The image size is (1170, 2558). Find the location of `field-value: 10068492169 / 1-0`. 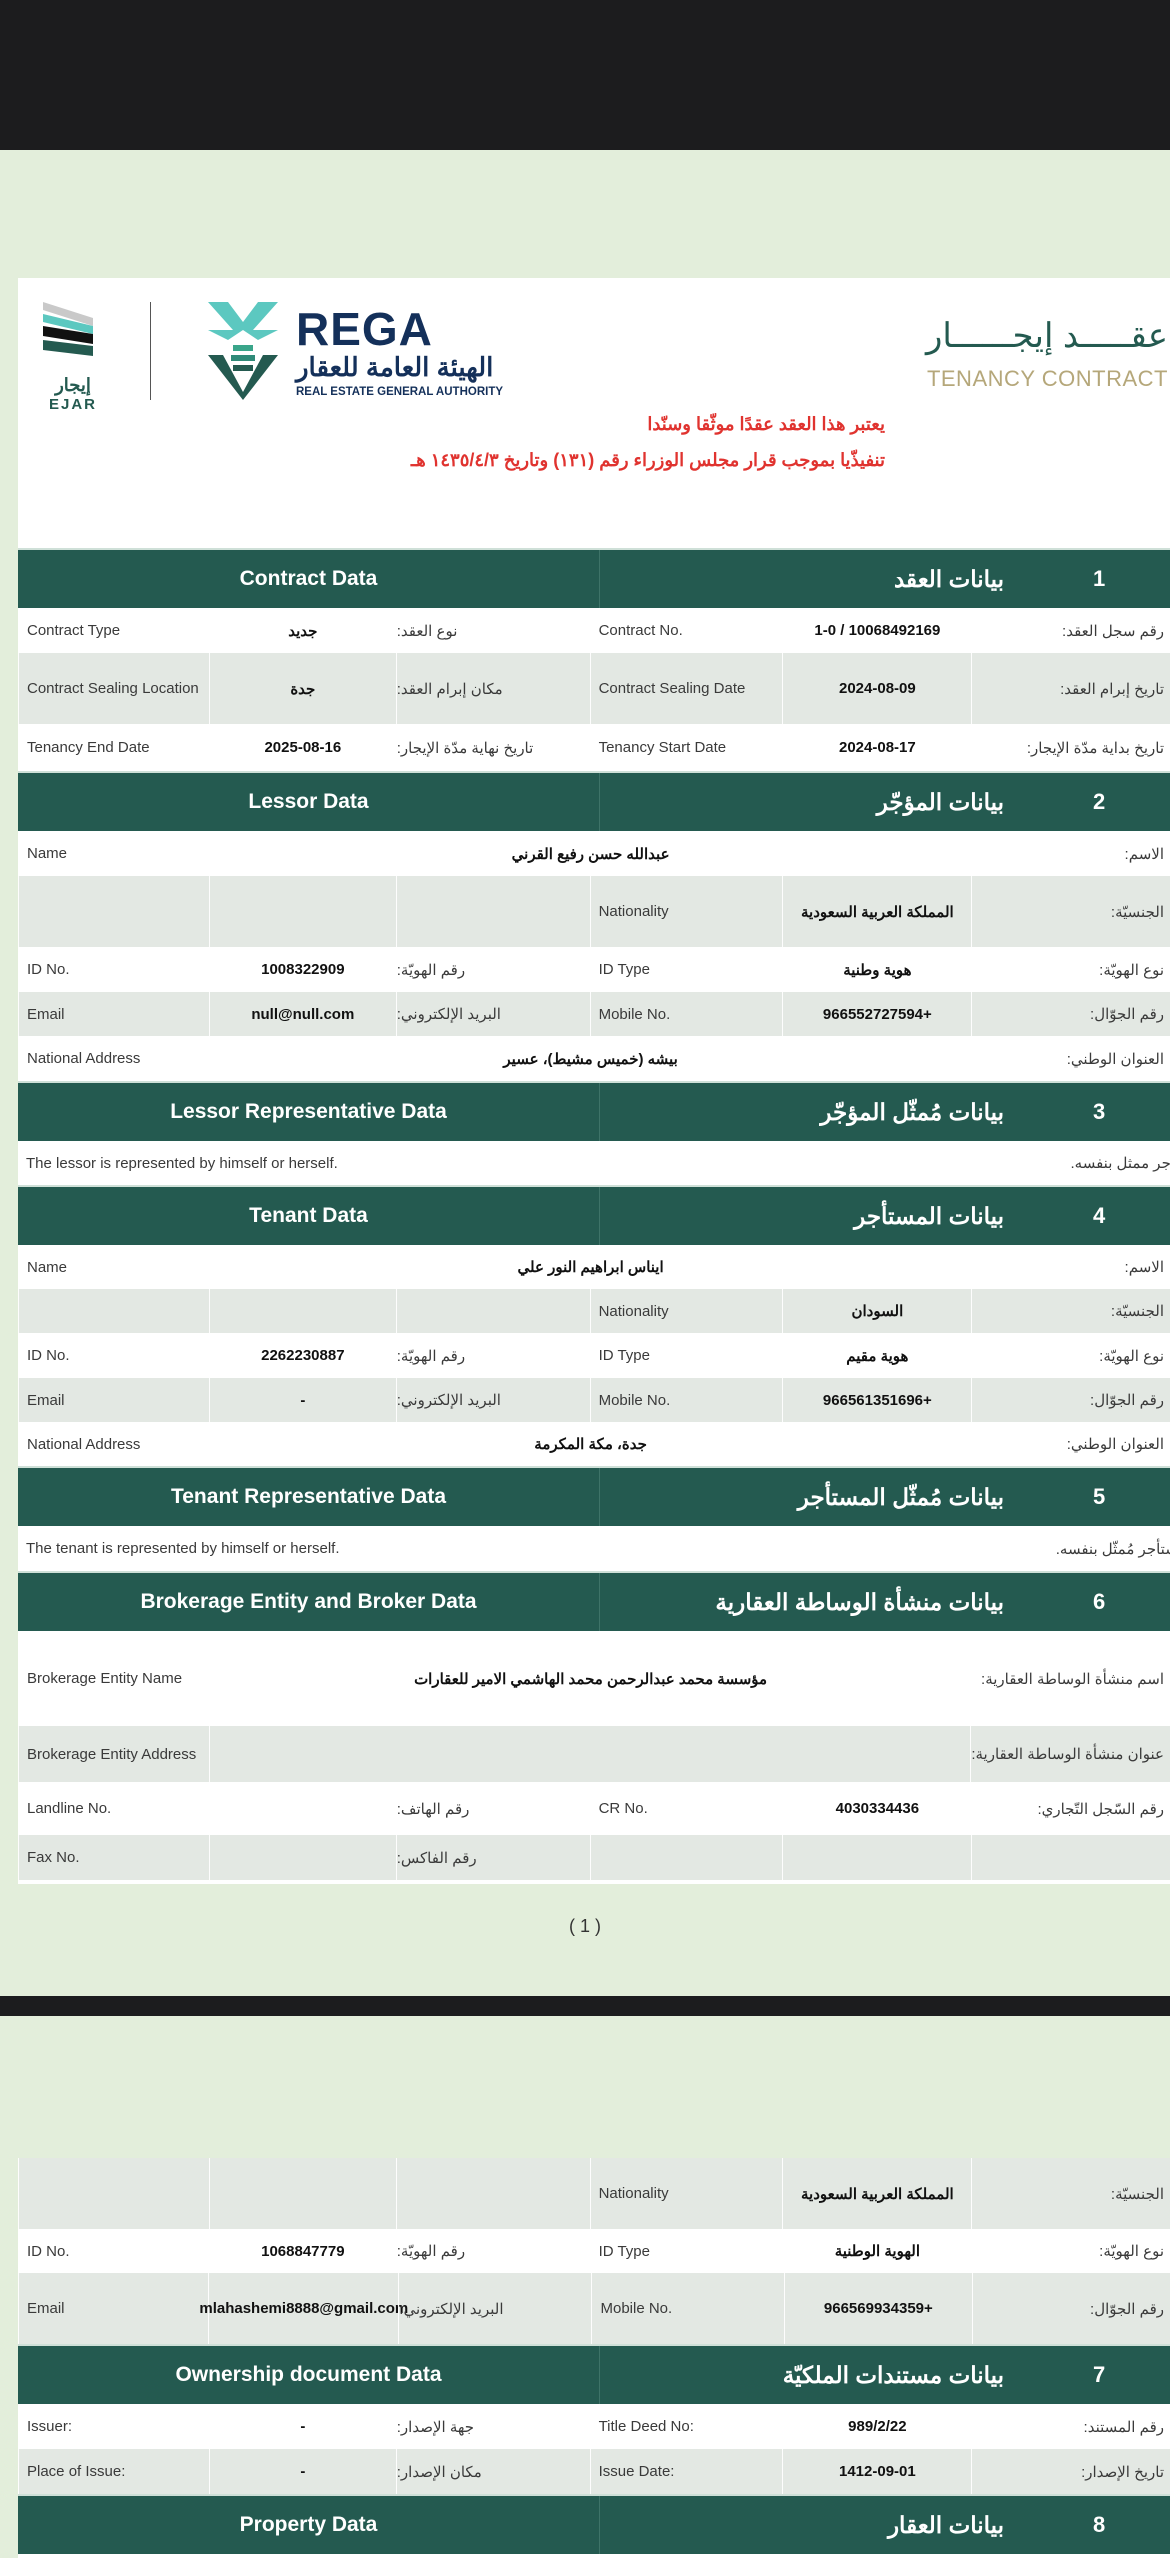

field-value: 10068492169 / 1-0 is located at coordinates (876, 630).